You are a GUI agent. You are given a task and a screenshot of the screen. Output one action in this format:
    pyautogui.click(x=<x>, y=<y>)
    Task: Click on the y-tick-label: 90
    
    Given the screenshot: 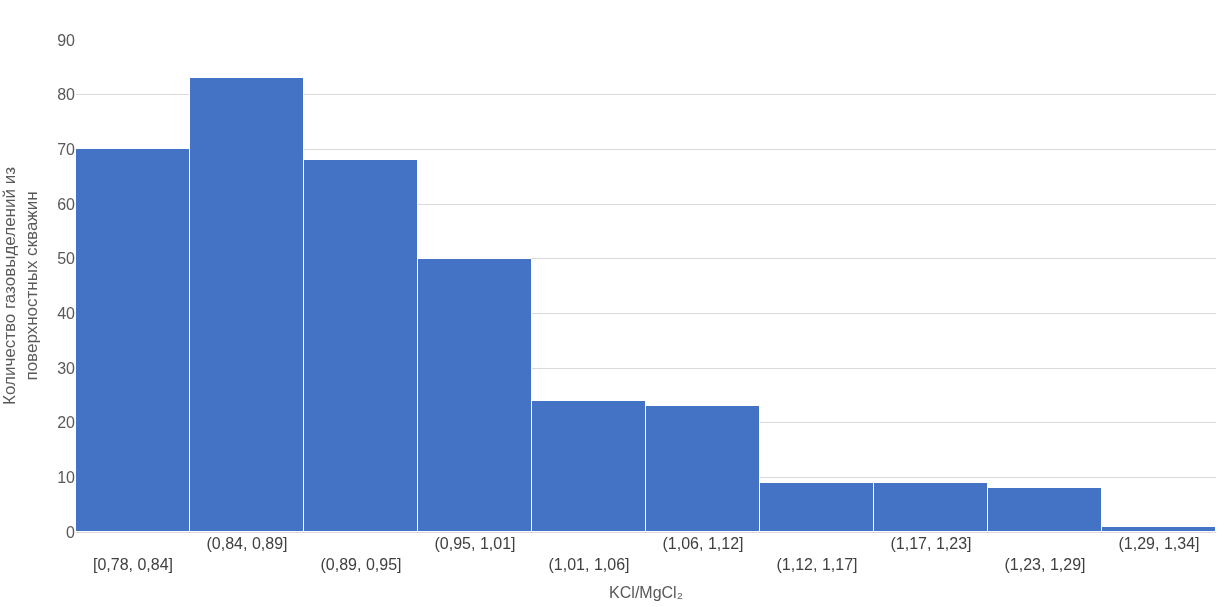 What is the action you would take?
    pyautogui.click(x=66, y=40)
    